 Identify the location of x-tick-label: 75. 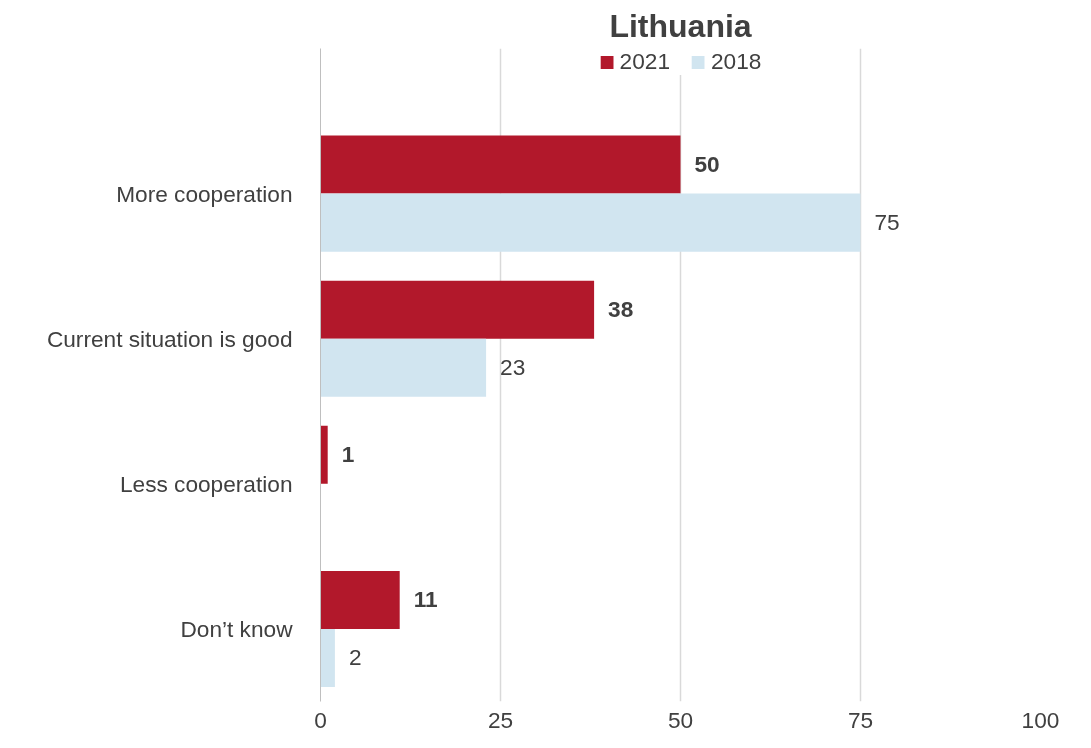
(860, 719).